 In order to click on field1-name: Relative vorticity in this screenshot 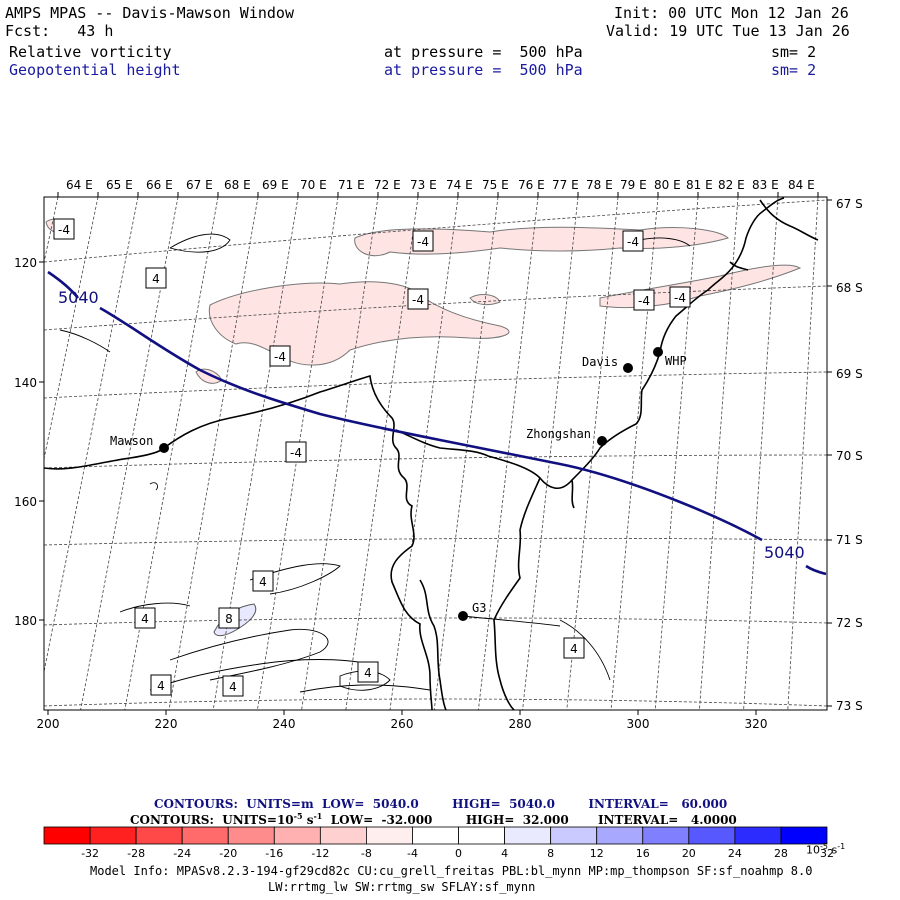, I will do `click(90, 52)`.